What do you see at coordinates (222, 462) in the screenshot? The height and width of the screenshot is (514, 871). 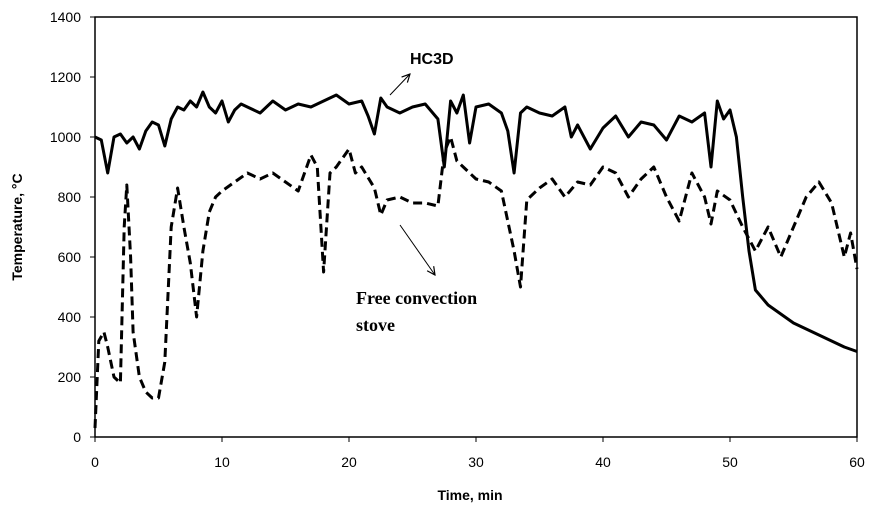 I see `x-tick-label: 10` at bounding box center [222, 462].